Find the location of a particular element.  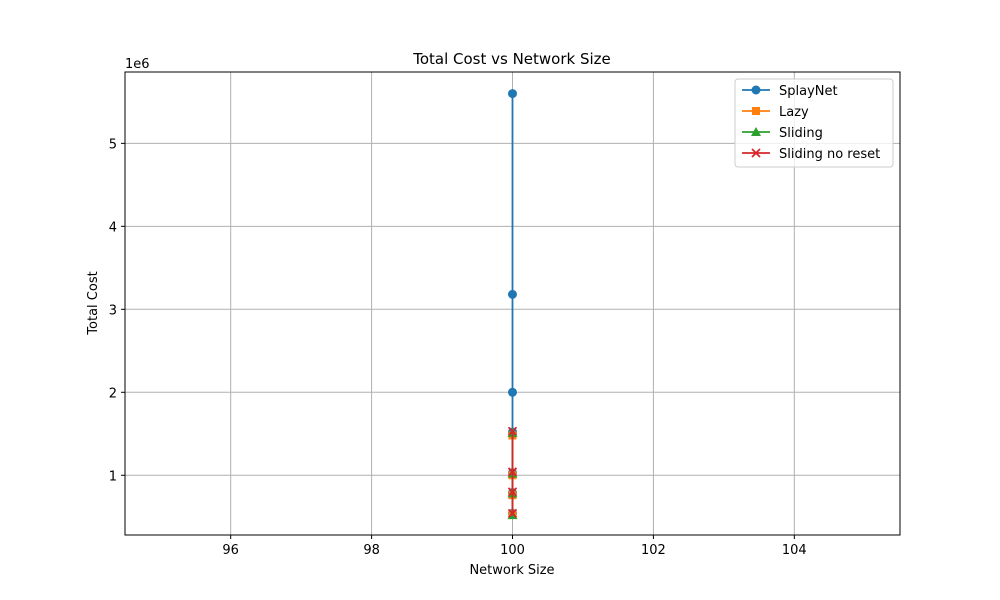

series-layer is located at coordinates (512, 304).